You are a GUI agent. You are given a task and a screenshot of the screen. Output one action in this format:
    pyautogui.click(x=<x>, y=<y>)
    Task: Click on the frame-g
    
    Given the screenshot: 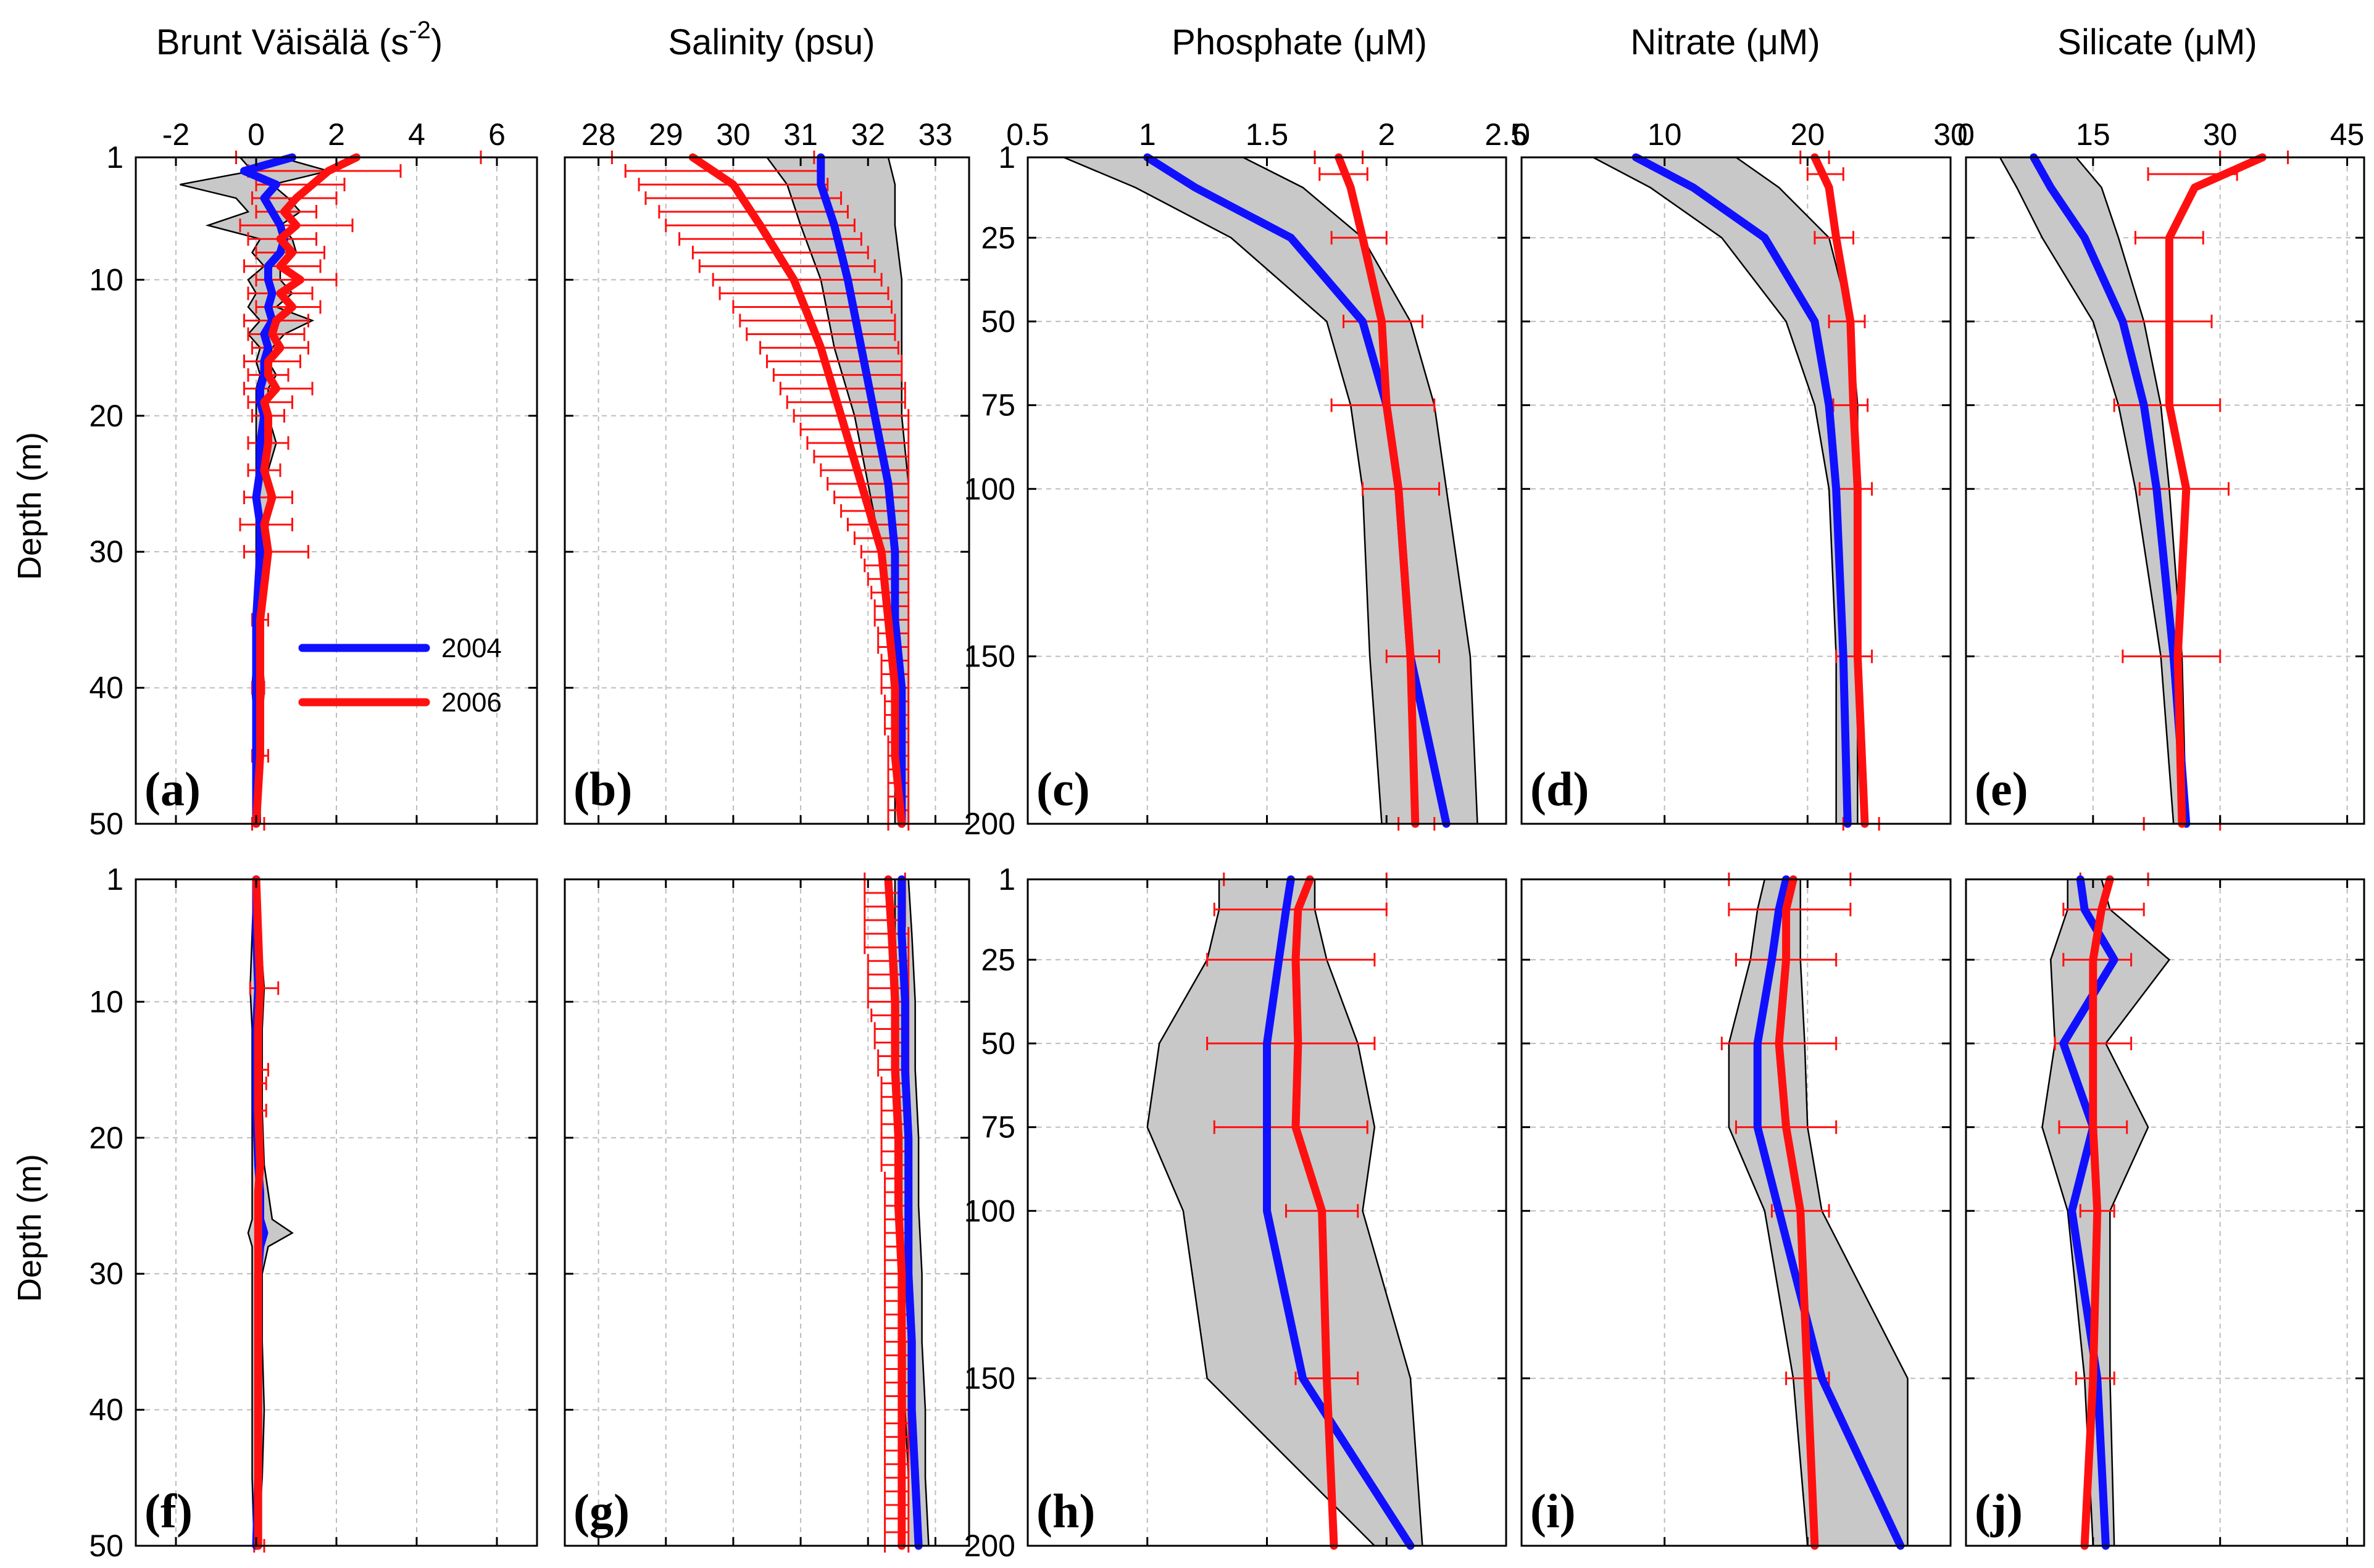 What is the action you would take?
    pyautogui.click(x=767, y=1212)
    